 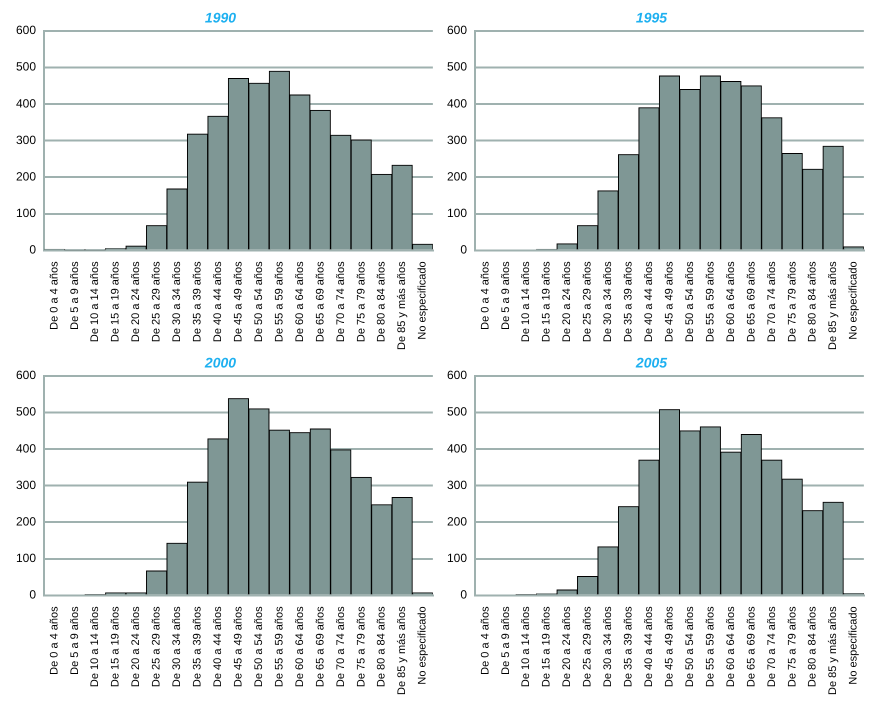 What do you see at coordinates (220, 362) in the screenshot?
I see `chart-title: 2000` at bounding box center [220, 362].